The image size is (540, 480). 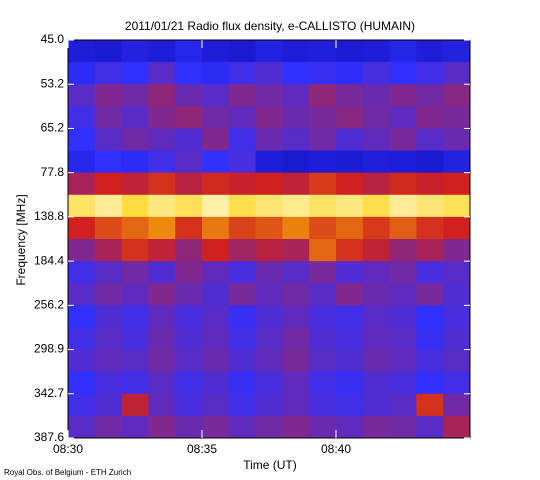 I want to click on credit: Royal Obs. of Belgium - ETH Zurich, so click(x=67, y=472).